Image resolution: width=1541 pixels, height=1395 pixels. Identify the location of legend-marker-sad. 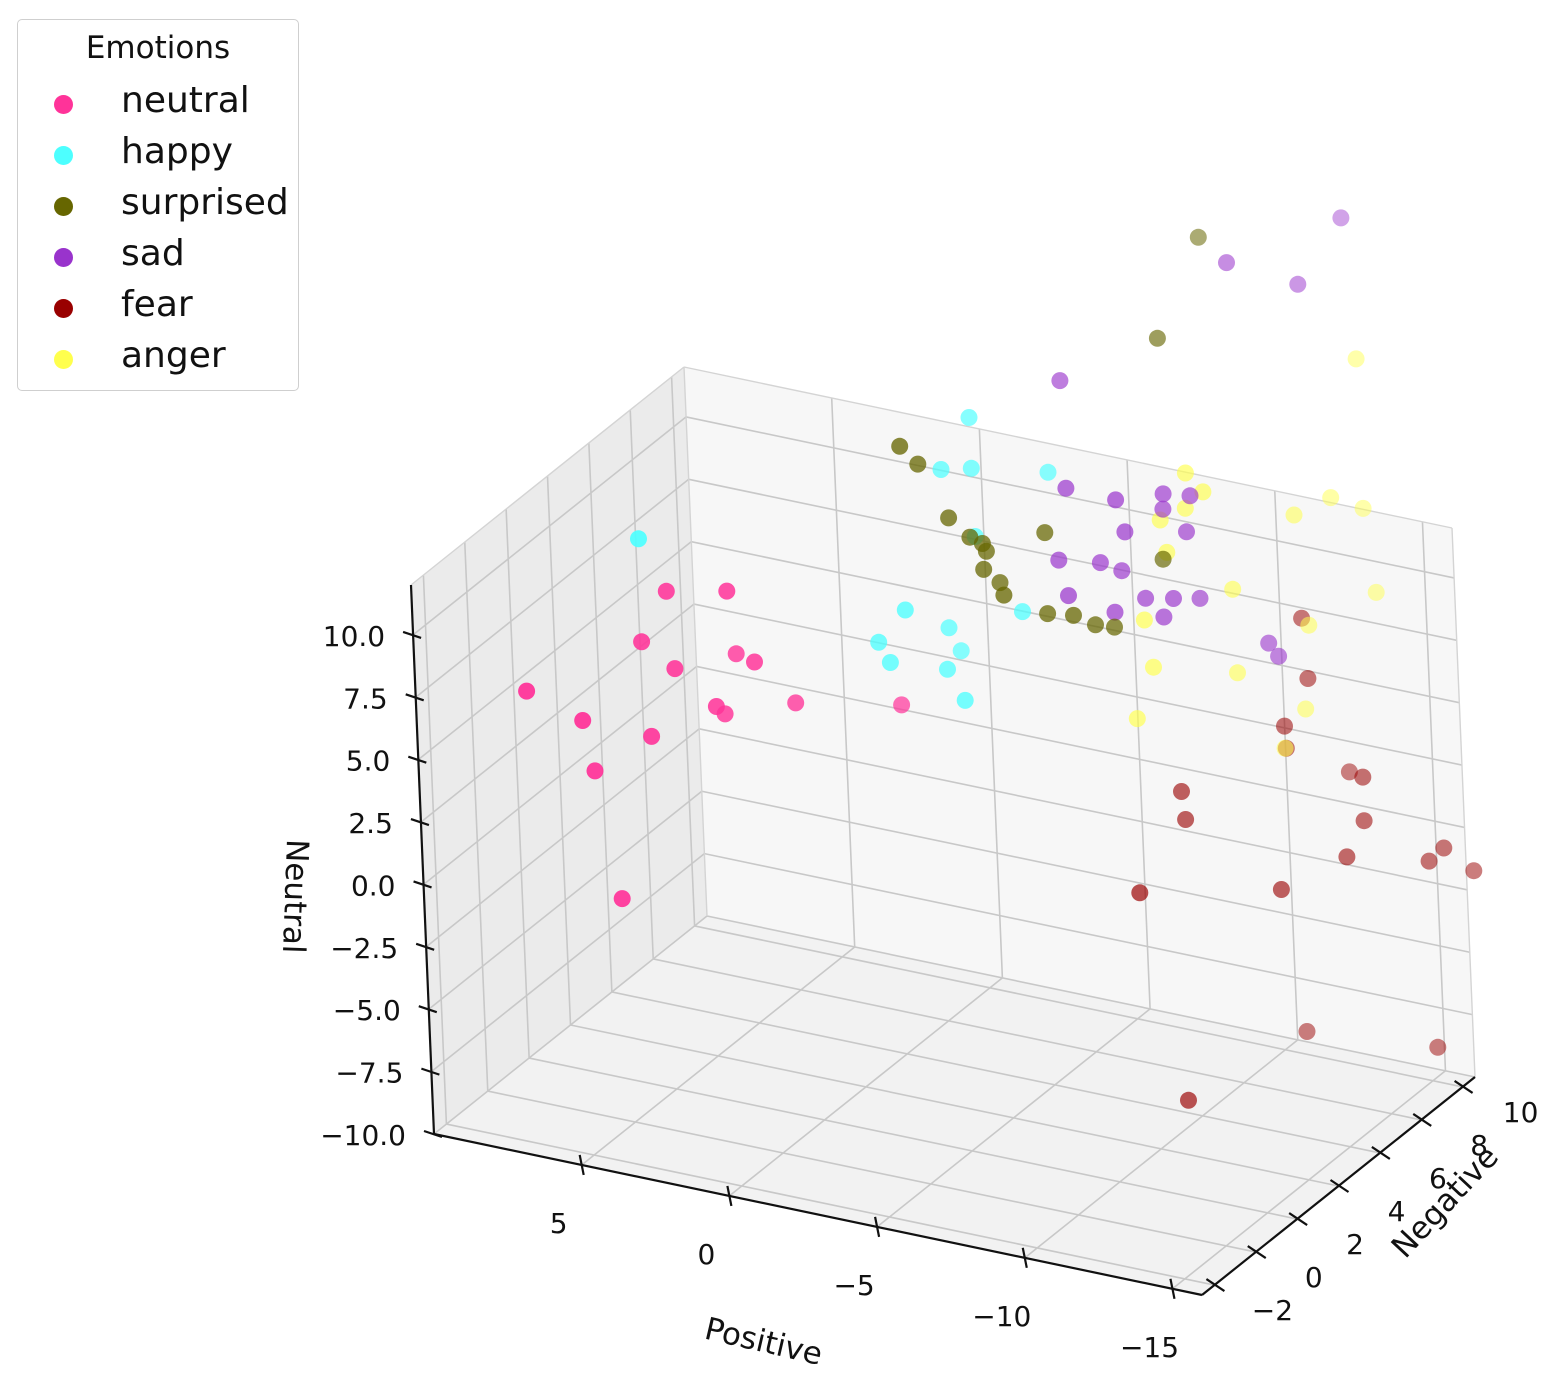
(63, 257).